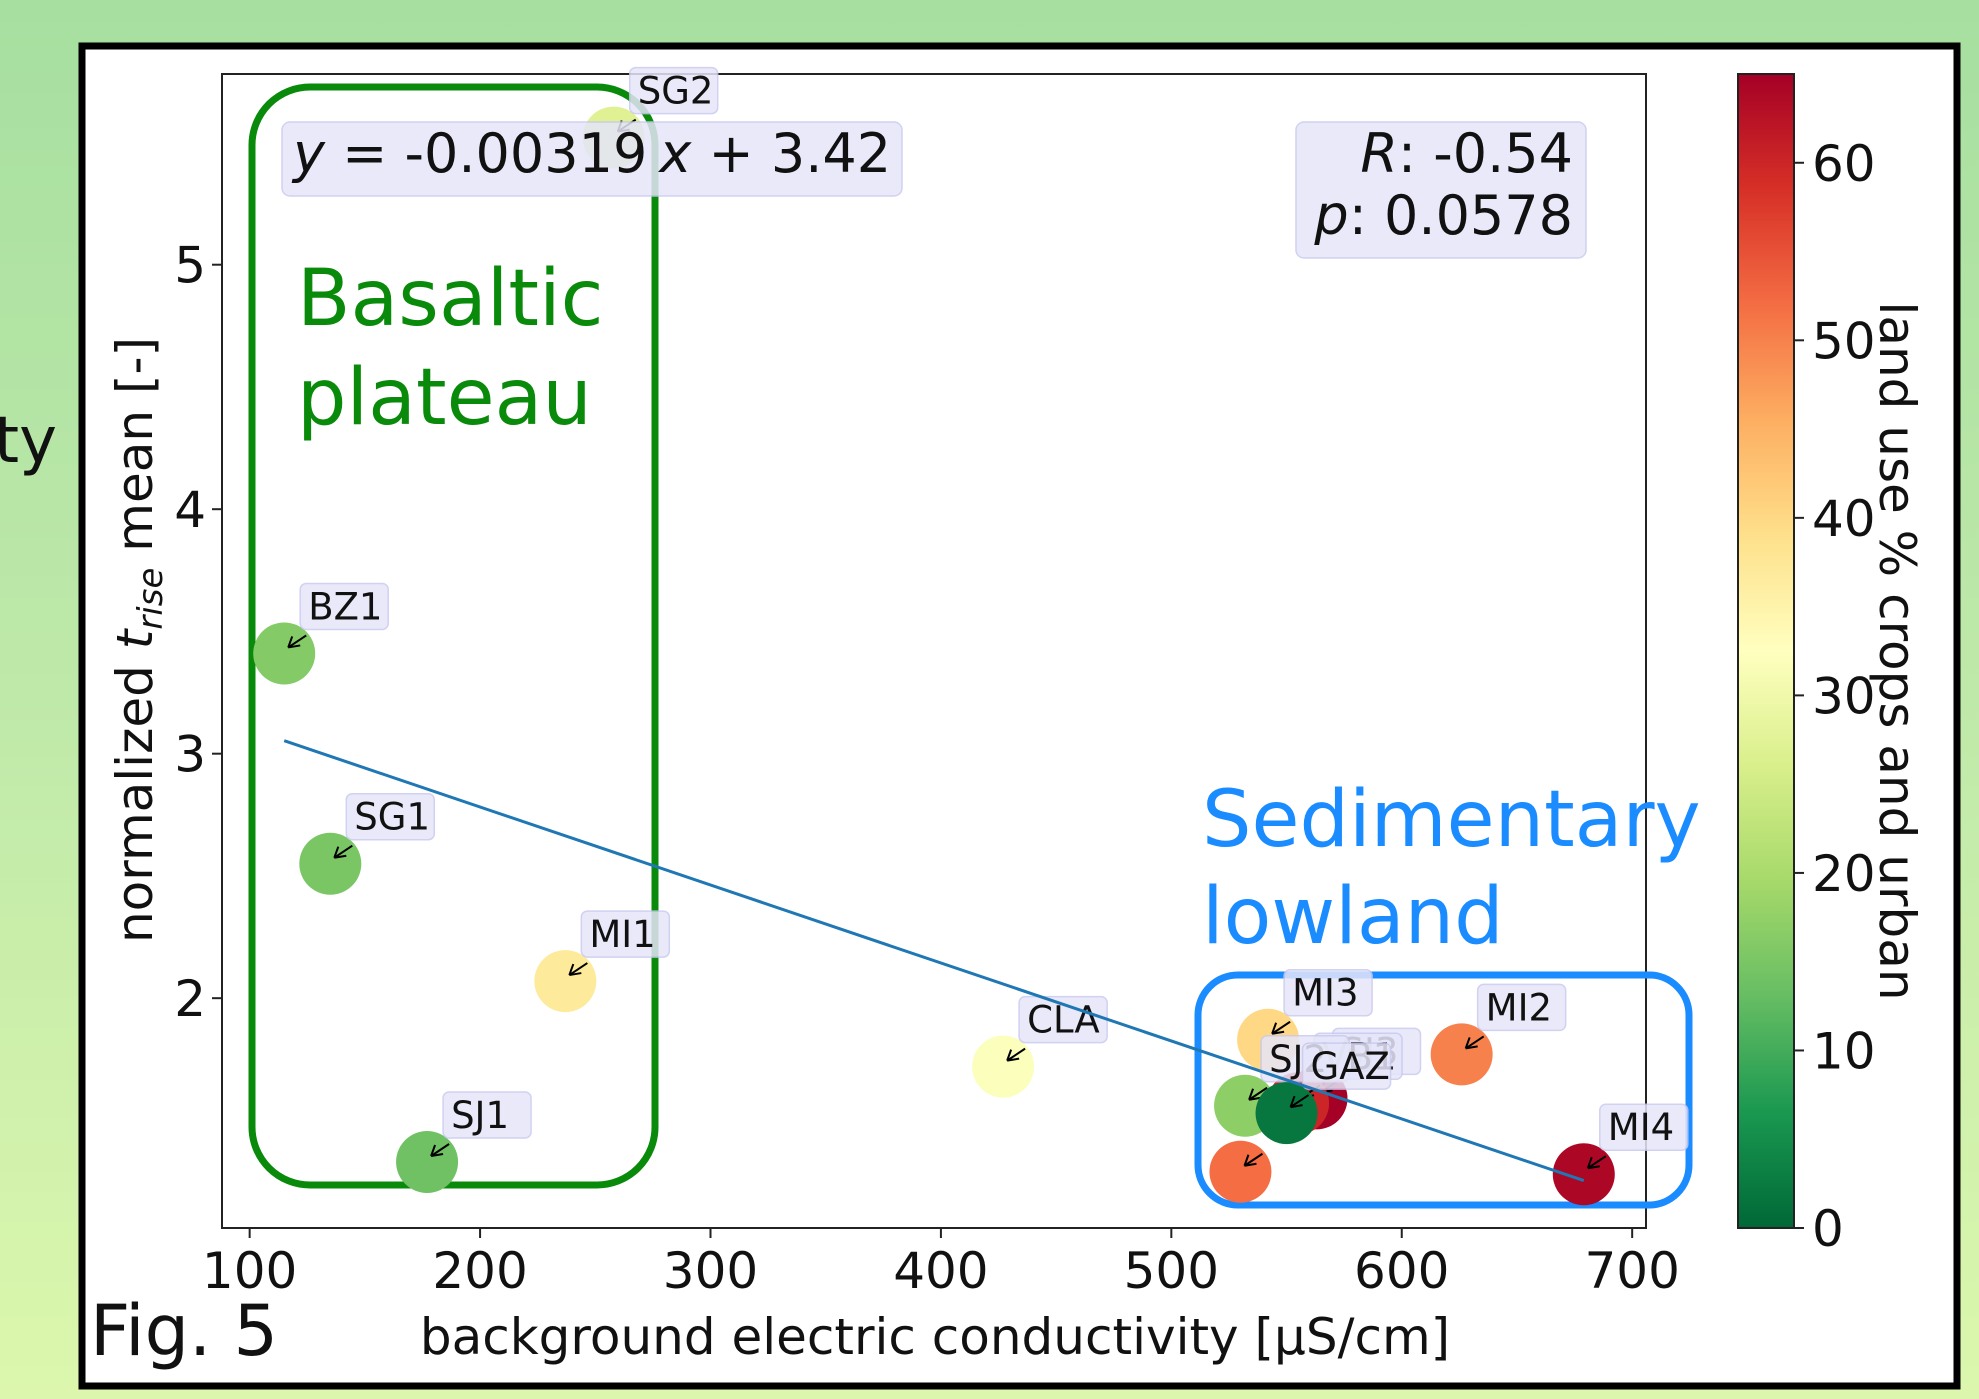 Image resolution: width=1979 pixels, height=1399 pixels. What do you see at coordinates (602, 961) in the screenshot?
I see `data-point: MI1` at bounding box center [602, 961].